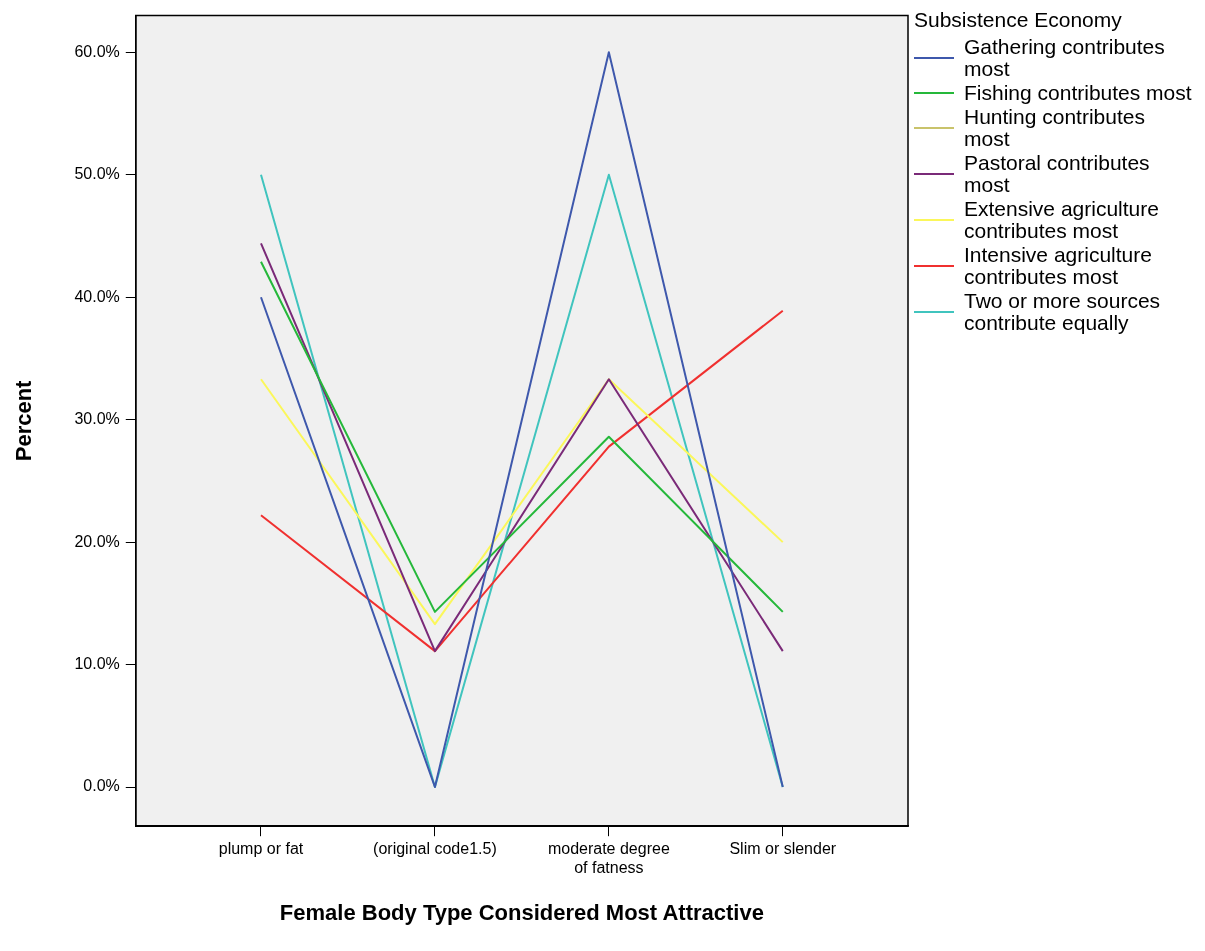 This screenshot has height=951, width=1205. What do you see at coordinates (1055, 127) in the screenshot?
I see `legend-label: Hunting contributes most` at bounding box center [1055, 127].